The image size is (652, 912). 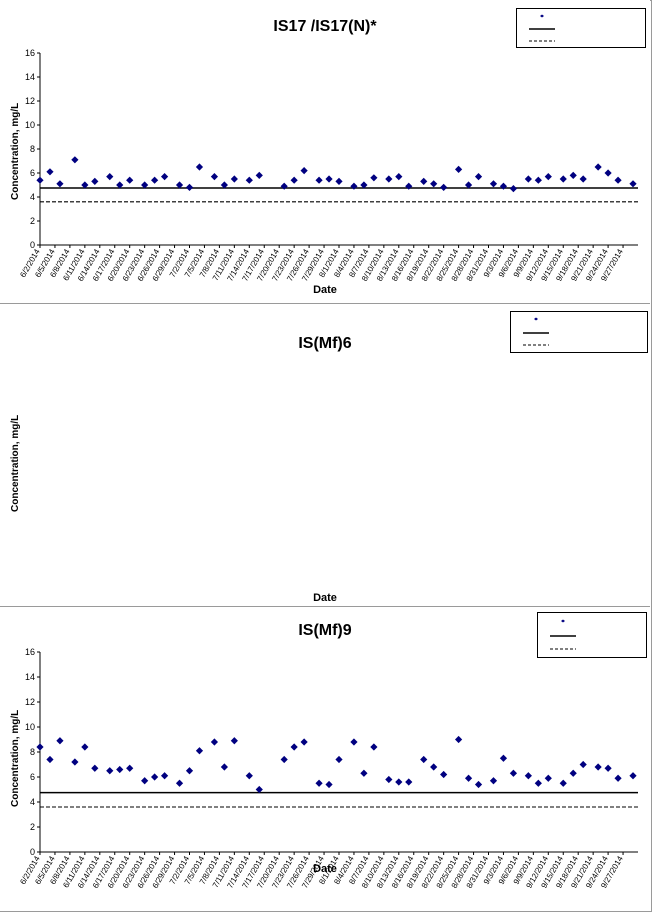 I want to click on y-tick-label: 0, so click(x=32, y=245).